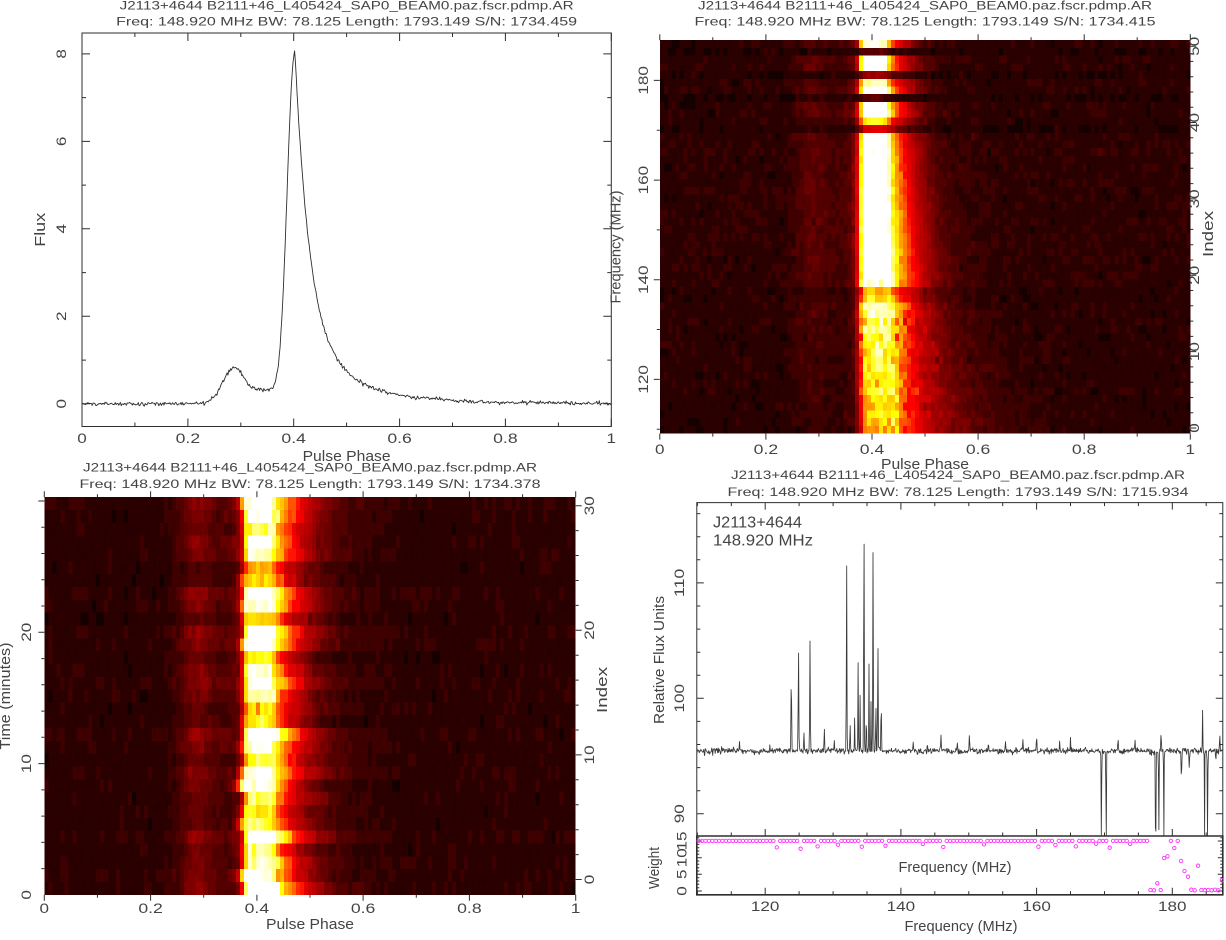 The image size is (1226, 940). Describe the element at coordinates (61, 54) in the screenshot. I see `svg-text: 8` at that location.